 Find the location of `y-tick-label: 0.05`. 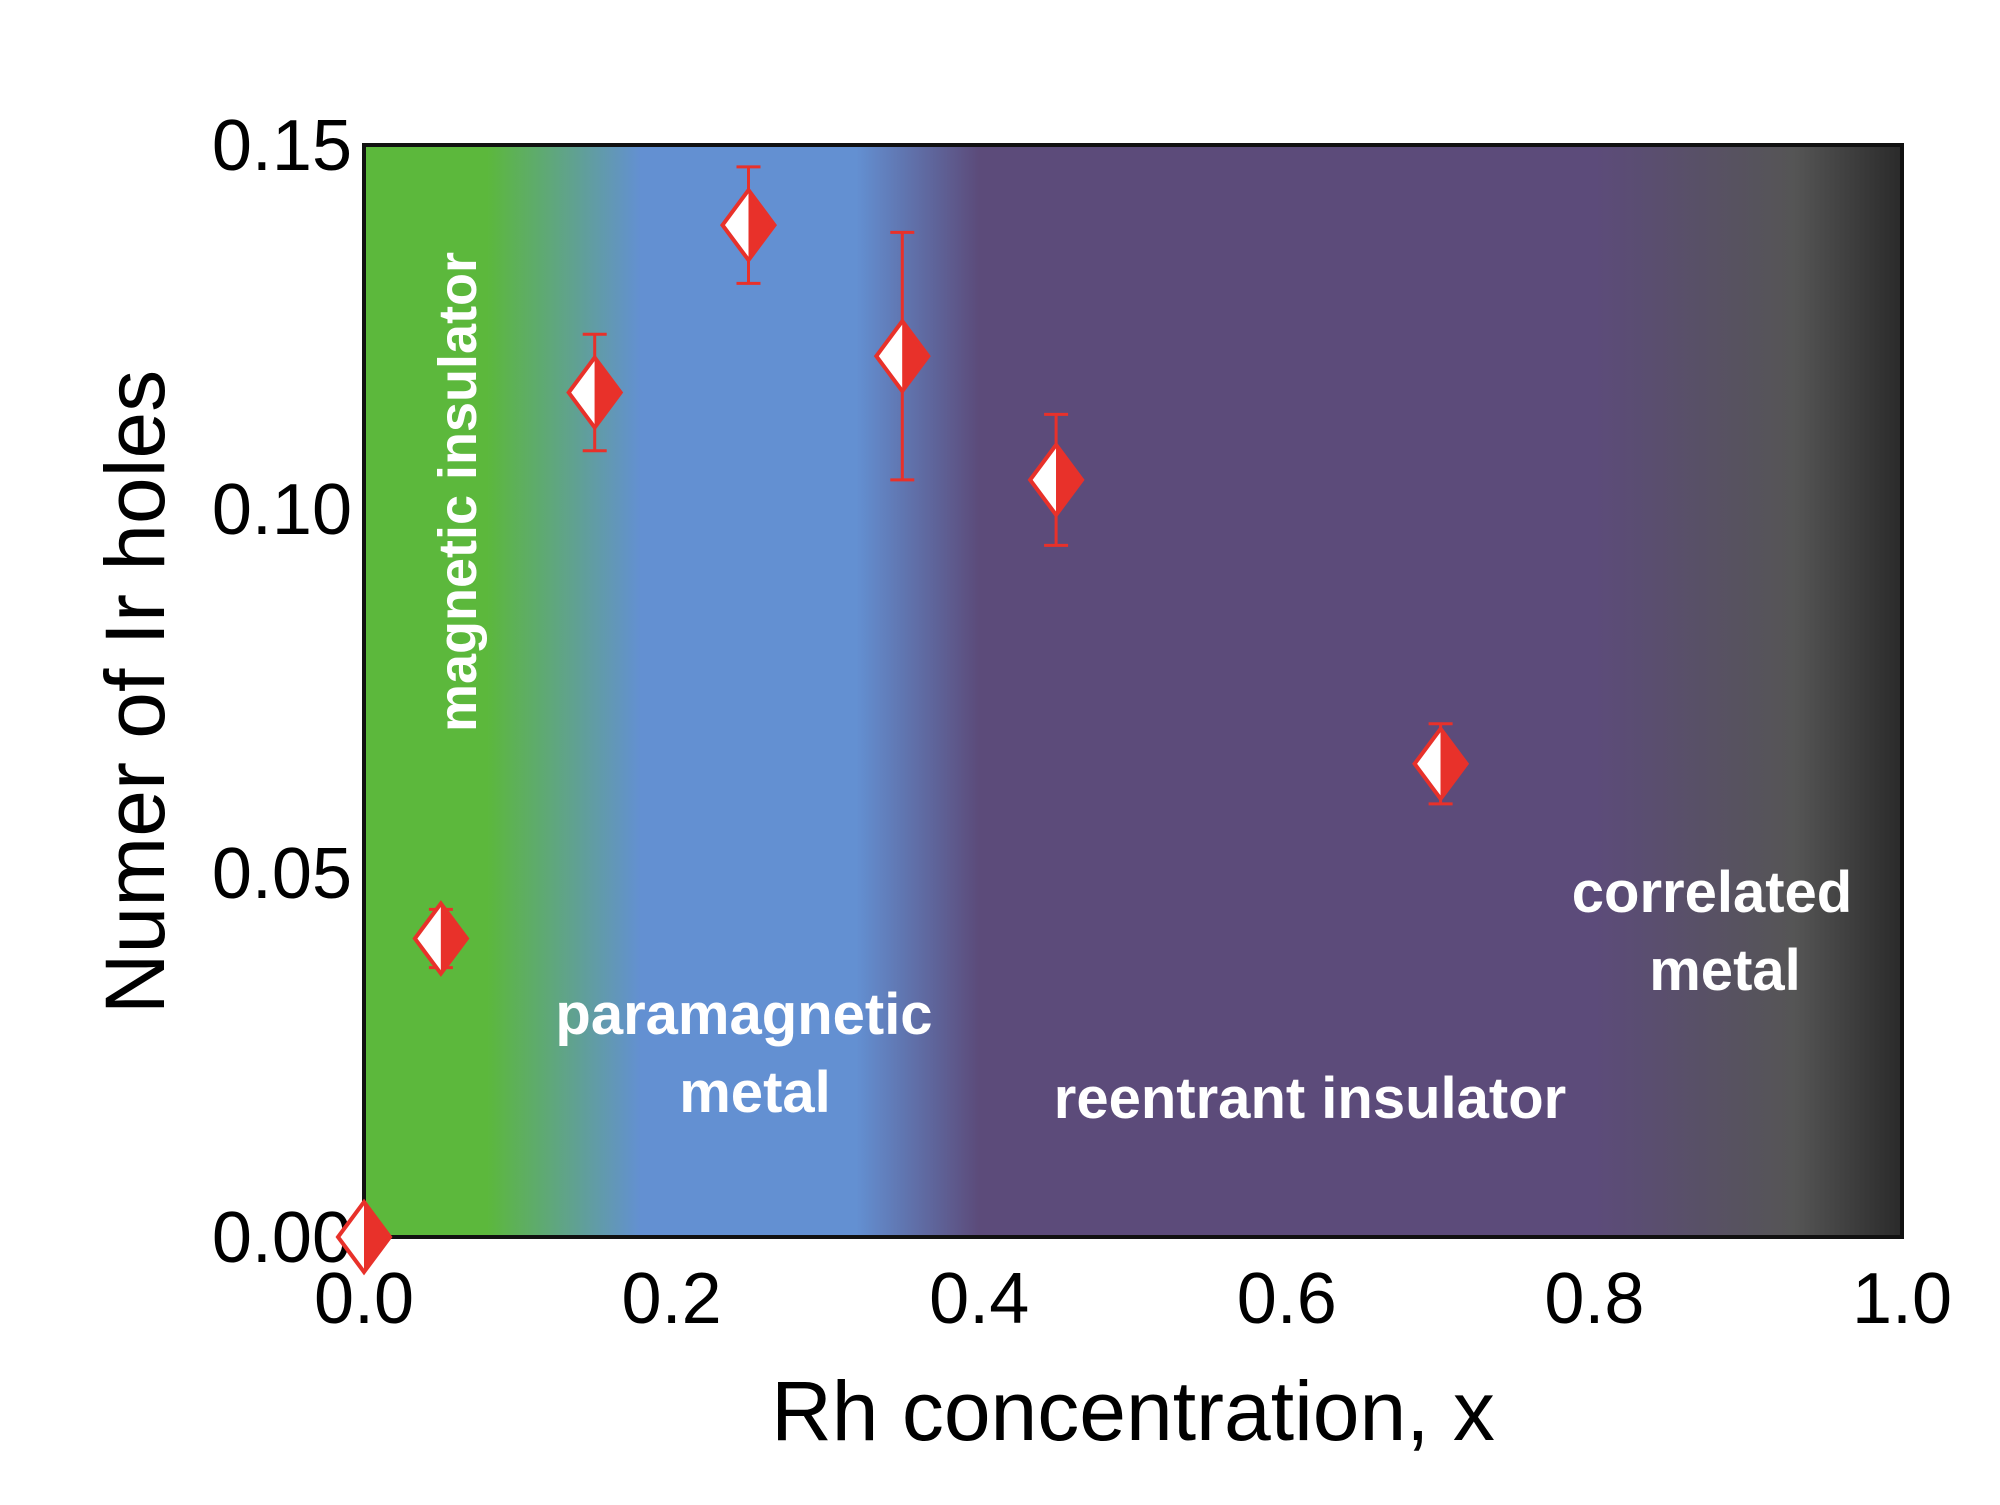

y-tick-label: 0.05 is located at coordinates (282, 874).